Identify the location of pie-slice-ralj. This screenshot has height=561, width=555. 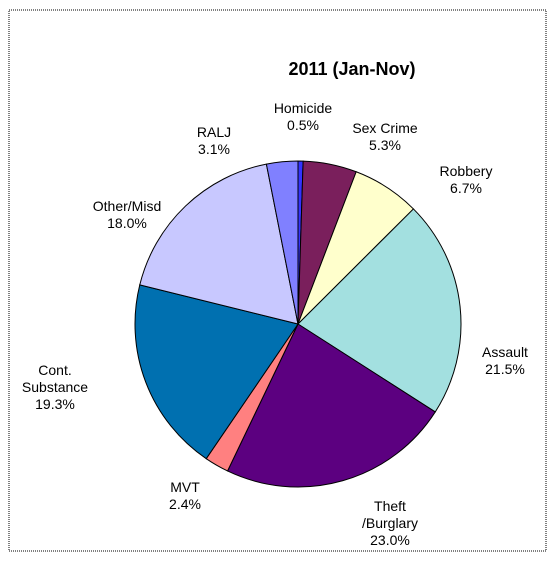
(282, 242).